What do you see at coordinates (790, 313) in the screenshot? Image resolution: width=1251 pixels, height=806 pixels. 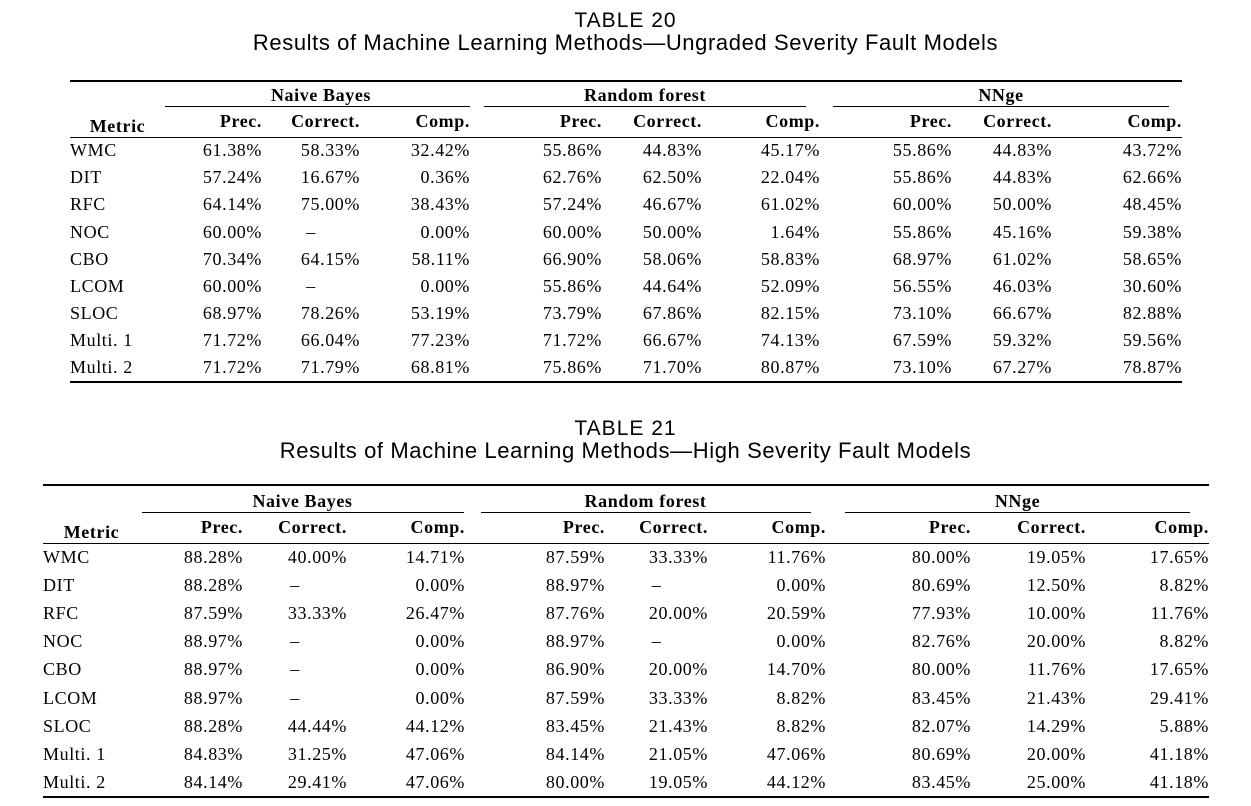 I see `table-cell: 82.15%` at bounding box center [790, 313].